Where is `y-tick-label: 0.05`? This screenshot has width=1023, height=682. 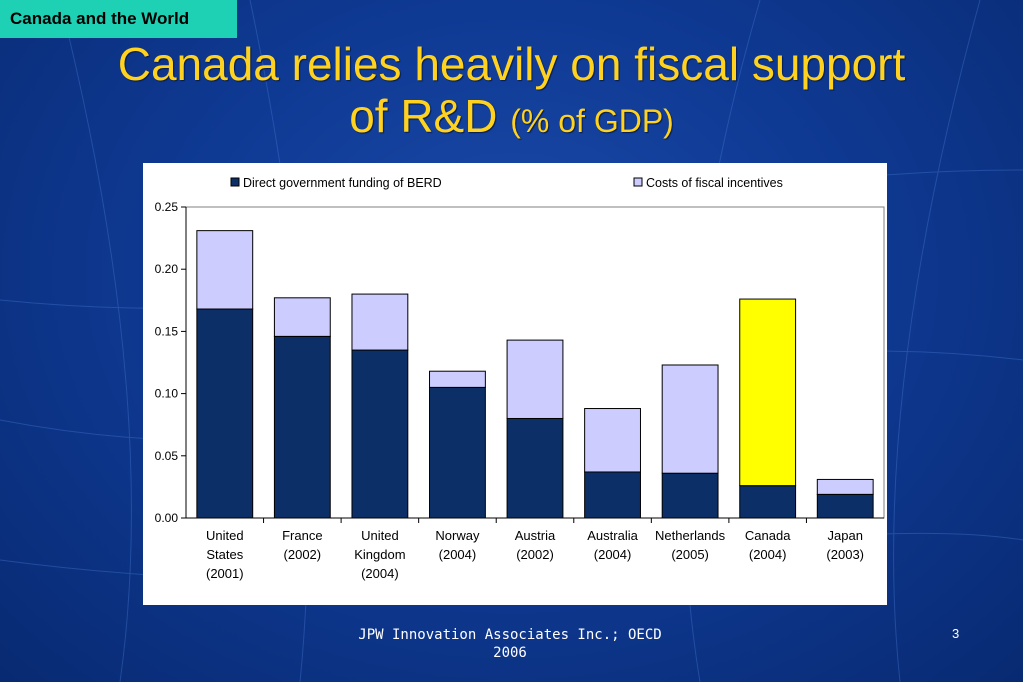
y-tick-label: 0.05 is located at coordinates (167, 456).